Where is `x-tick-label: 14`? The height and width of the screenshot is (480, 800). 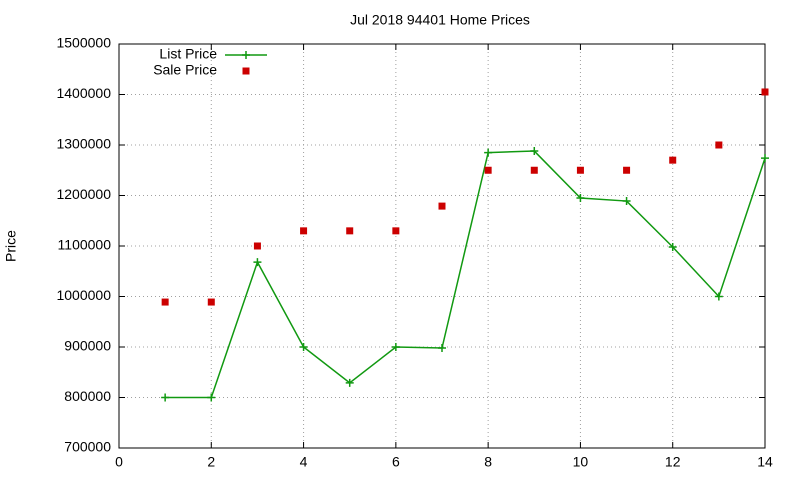 x-tick-label: 14 is located at coordinates (765, 462).